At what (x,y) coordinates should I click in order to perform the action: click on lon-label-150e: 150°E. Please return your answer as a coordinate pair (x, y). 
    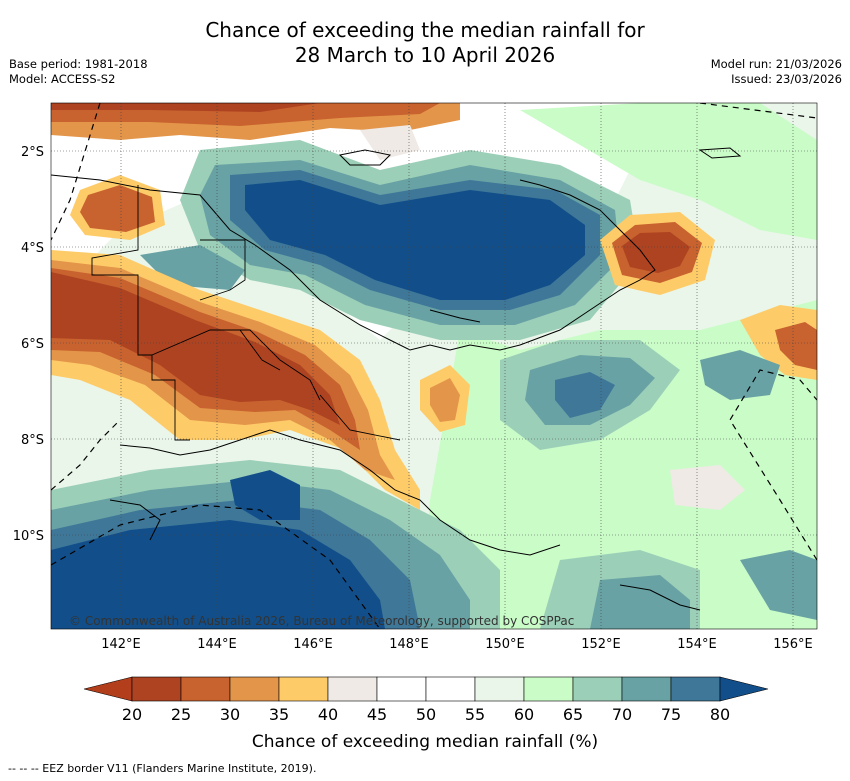
    Looking at the image, I should click on (505, 644).